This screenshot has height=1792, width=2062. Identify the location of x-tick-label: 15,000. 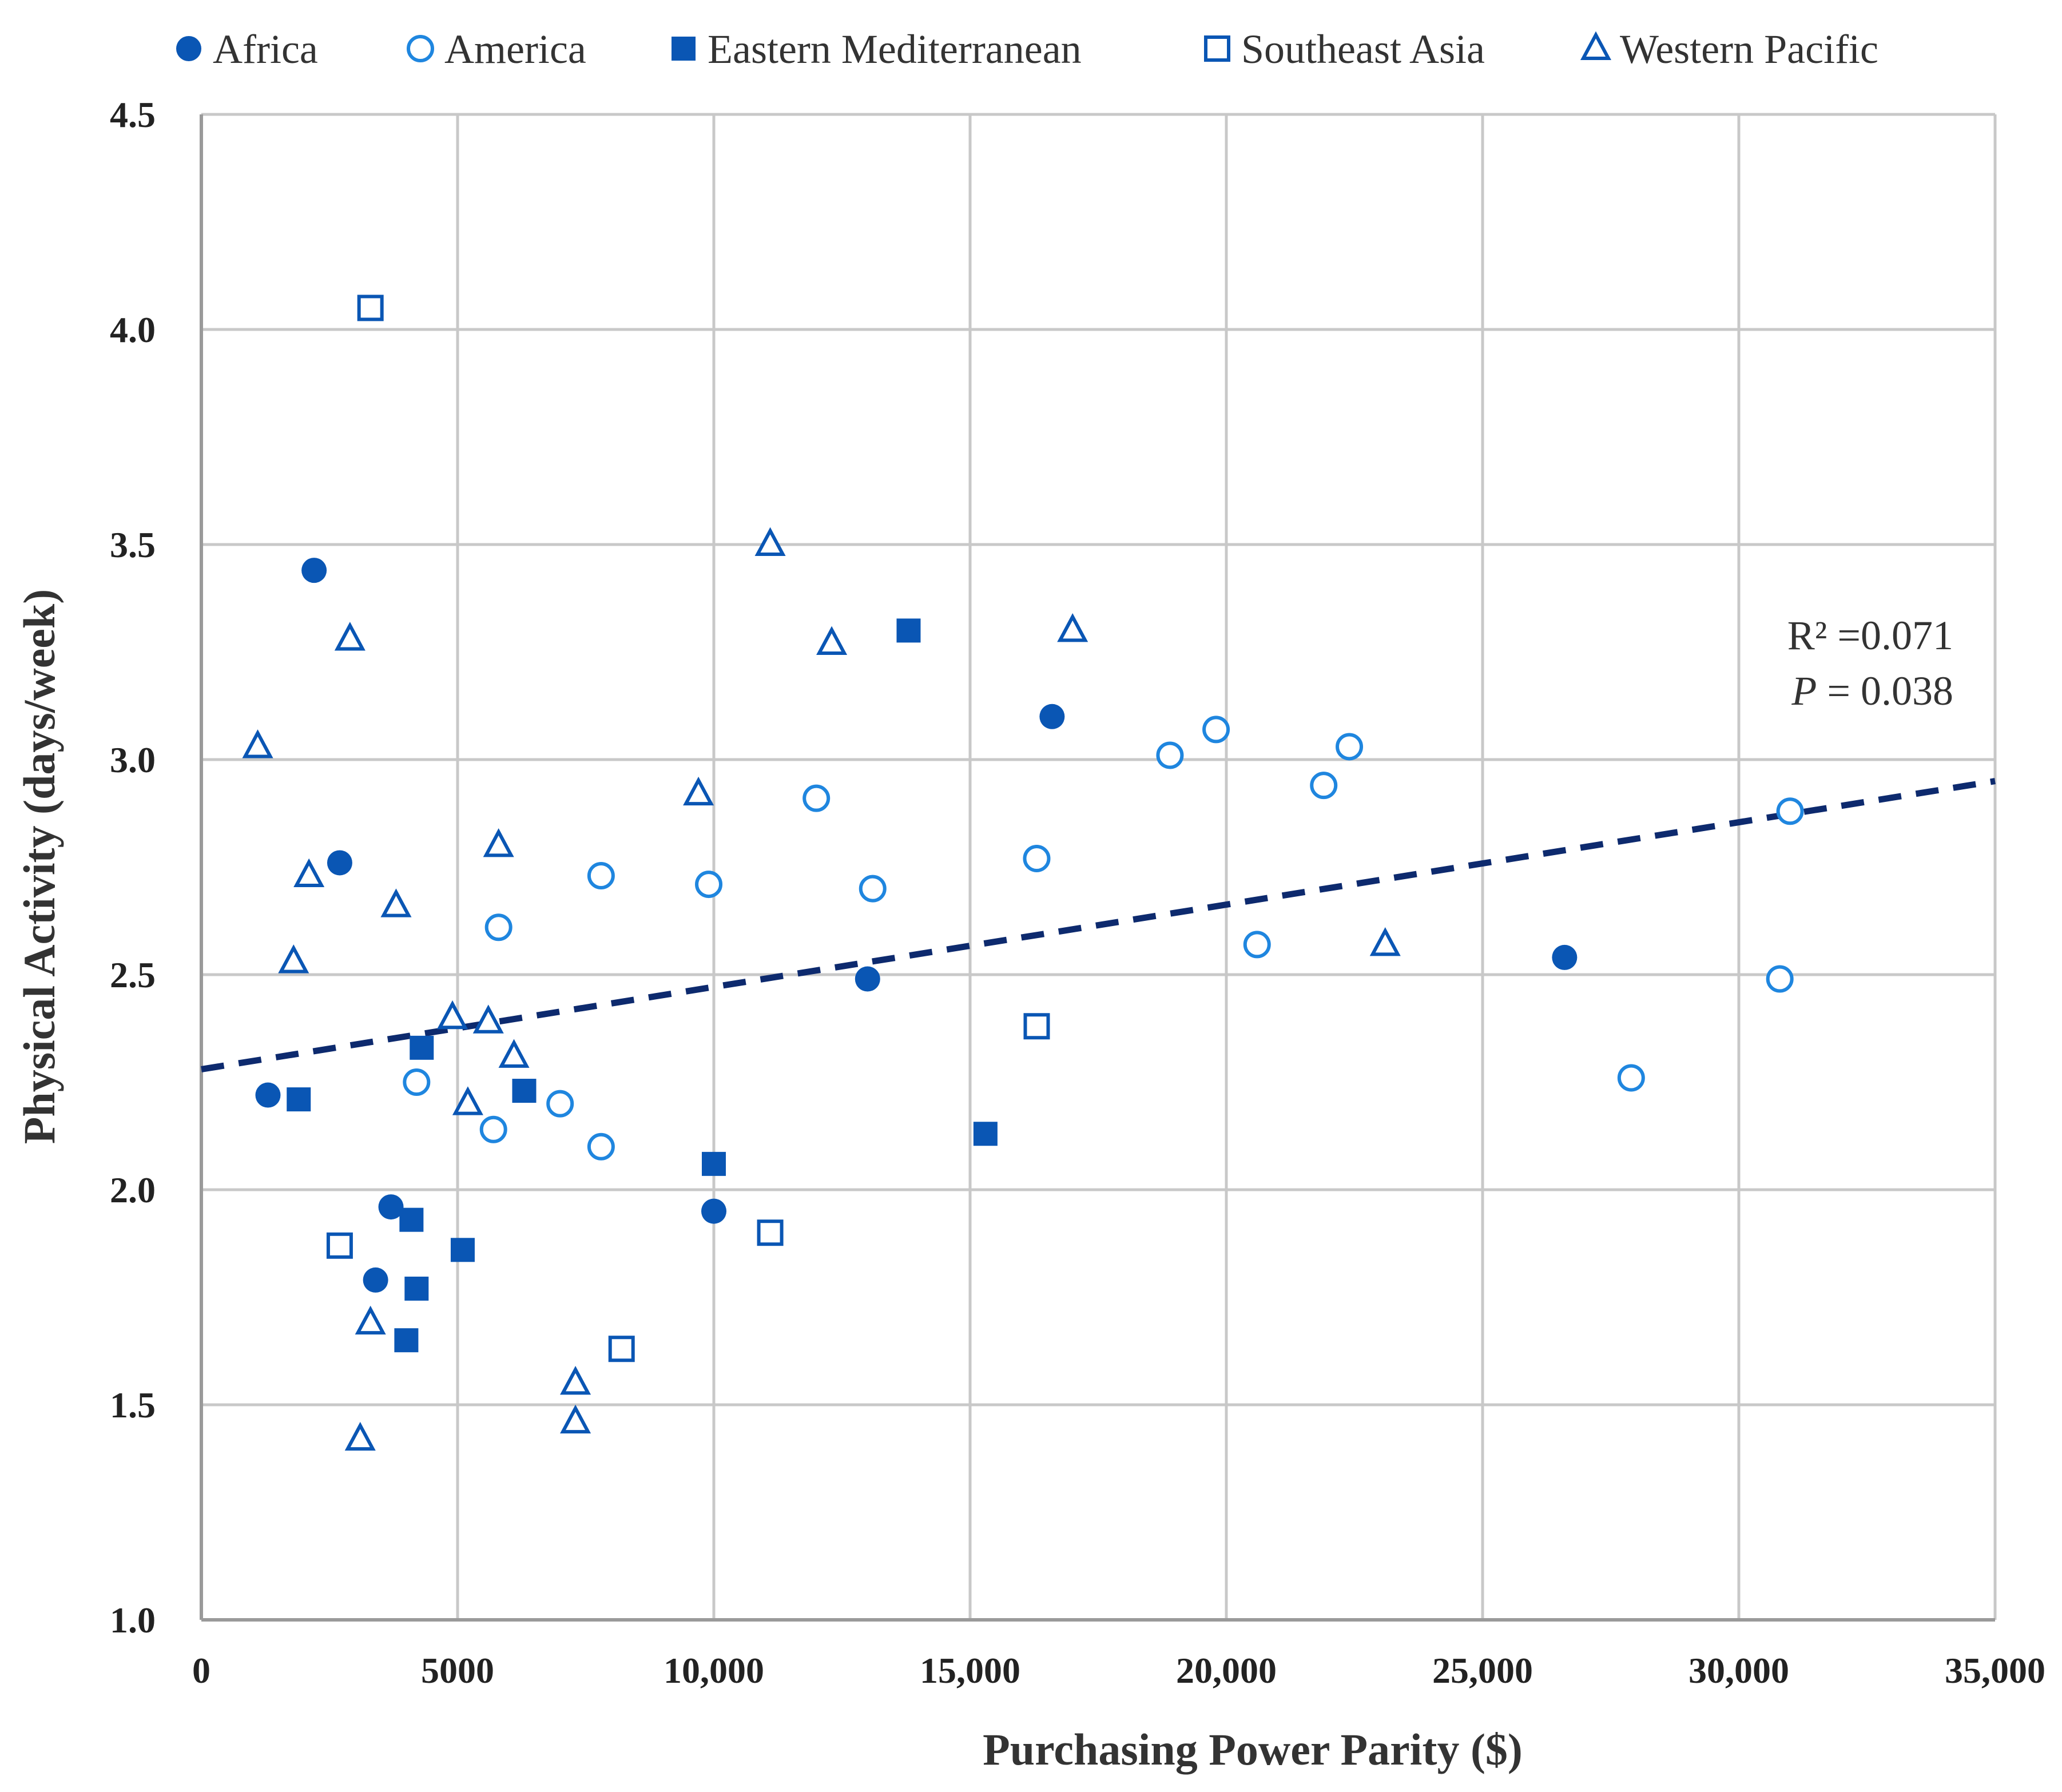
(970, 1670).